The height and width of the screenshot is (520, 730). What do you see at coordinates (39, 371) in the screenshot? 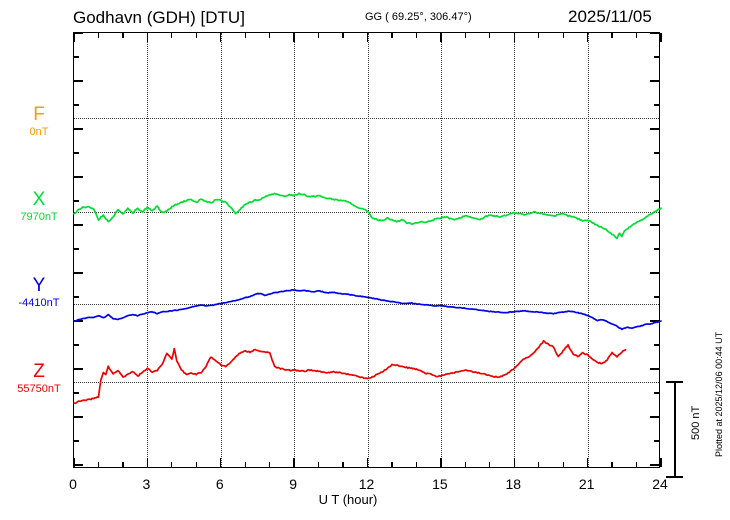
I see `component-glyph-z: Z` at bounding box center [39, 371].